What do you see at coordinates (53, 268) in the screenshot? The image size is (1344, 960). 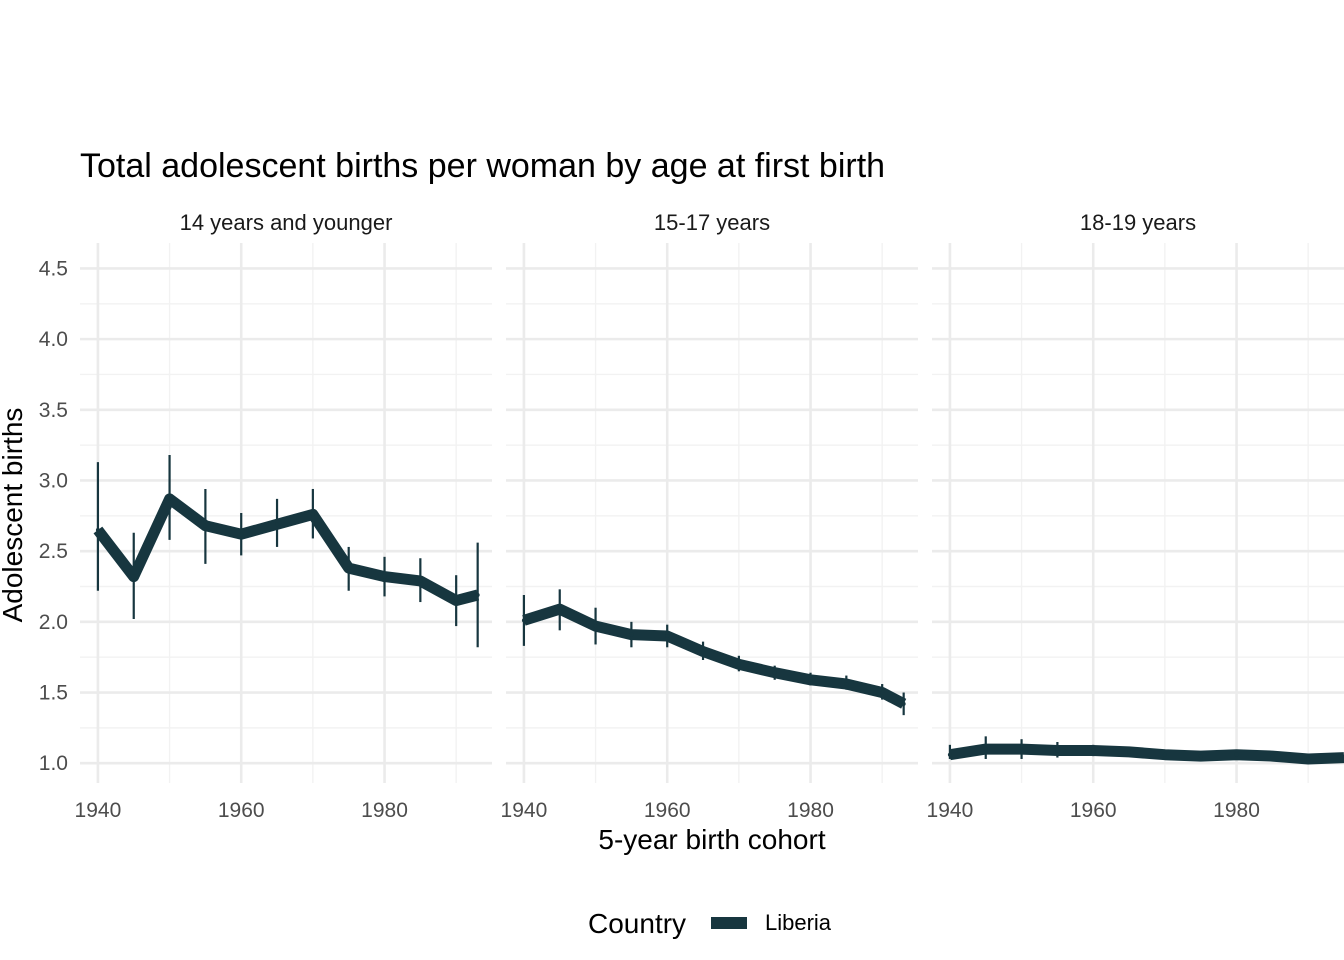 I see `y-tick-label: 4.5` at bounding box center [53, 268].